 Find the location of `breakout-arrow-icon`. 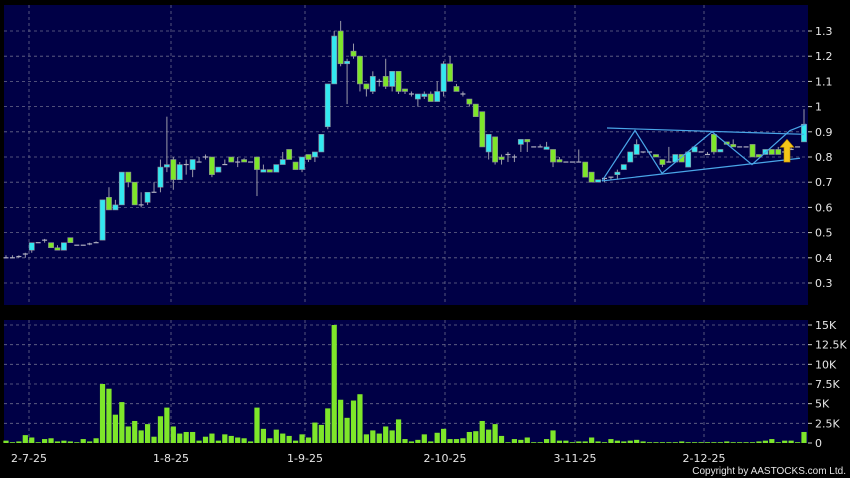

breakout-arrow-icon is located at coordinates (787, 150).